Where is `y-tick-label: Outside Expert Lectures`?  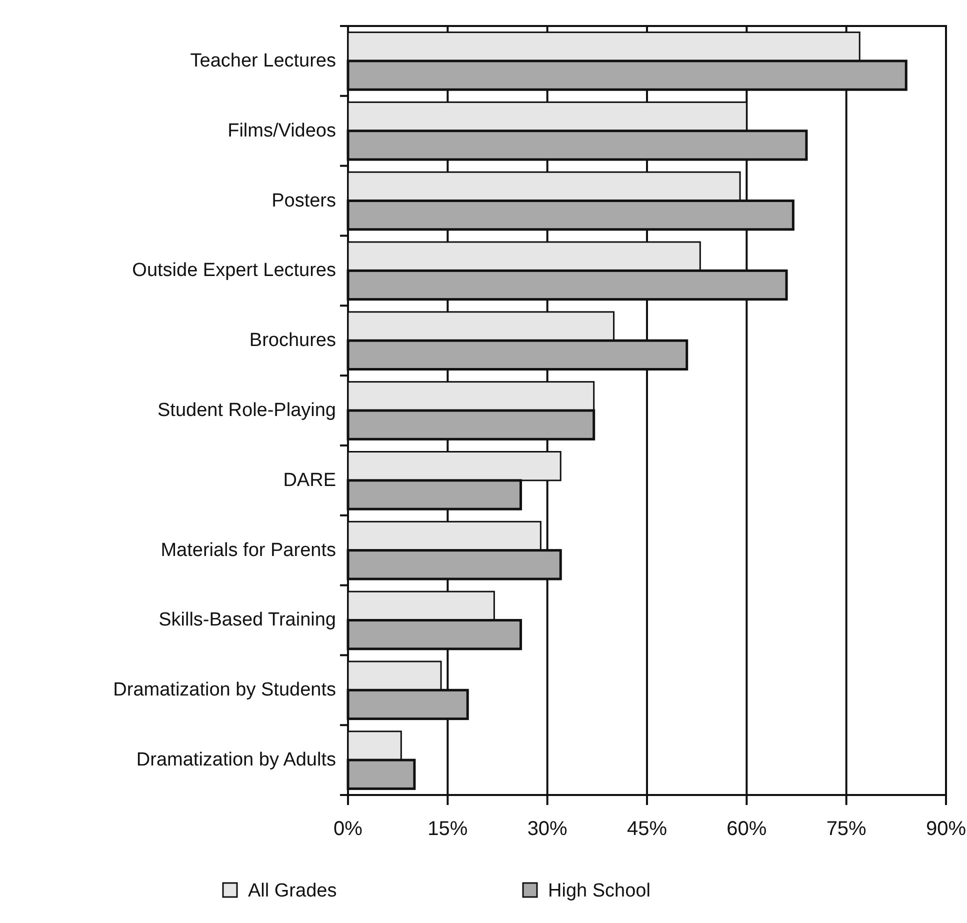 y-tick-label: Outside Expert Lectures is located at coordinates (234, 271).